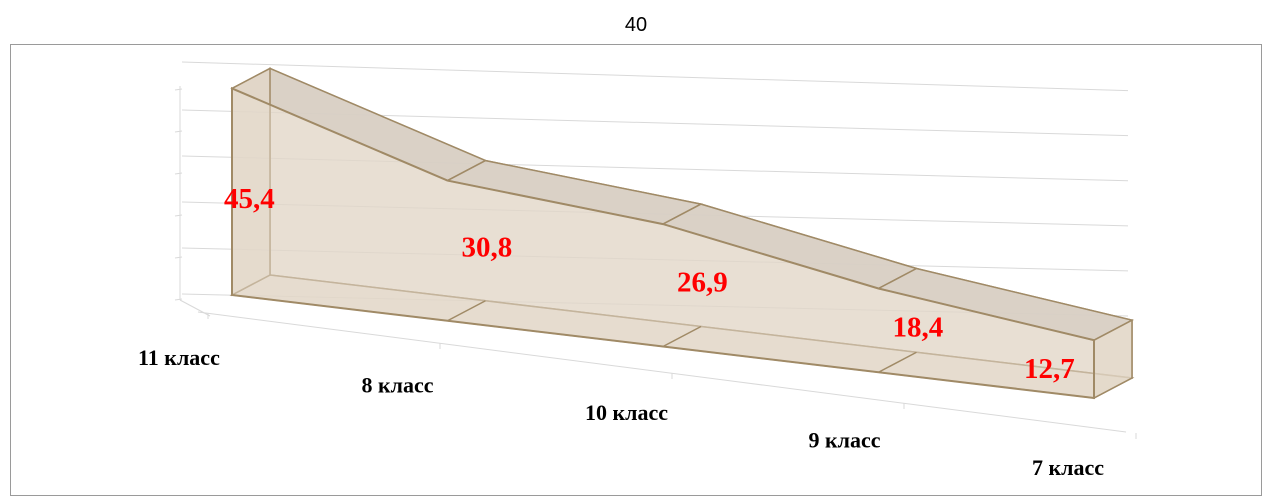 Image resolution: width=1272 pixels, height=497 pixels. I want to click on value-label: 30,8, so click(487, 248).